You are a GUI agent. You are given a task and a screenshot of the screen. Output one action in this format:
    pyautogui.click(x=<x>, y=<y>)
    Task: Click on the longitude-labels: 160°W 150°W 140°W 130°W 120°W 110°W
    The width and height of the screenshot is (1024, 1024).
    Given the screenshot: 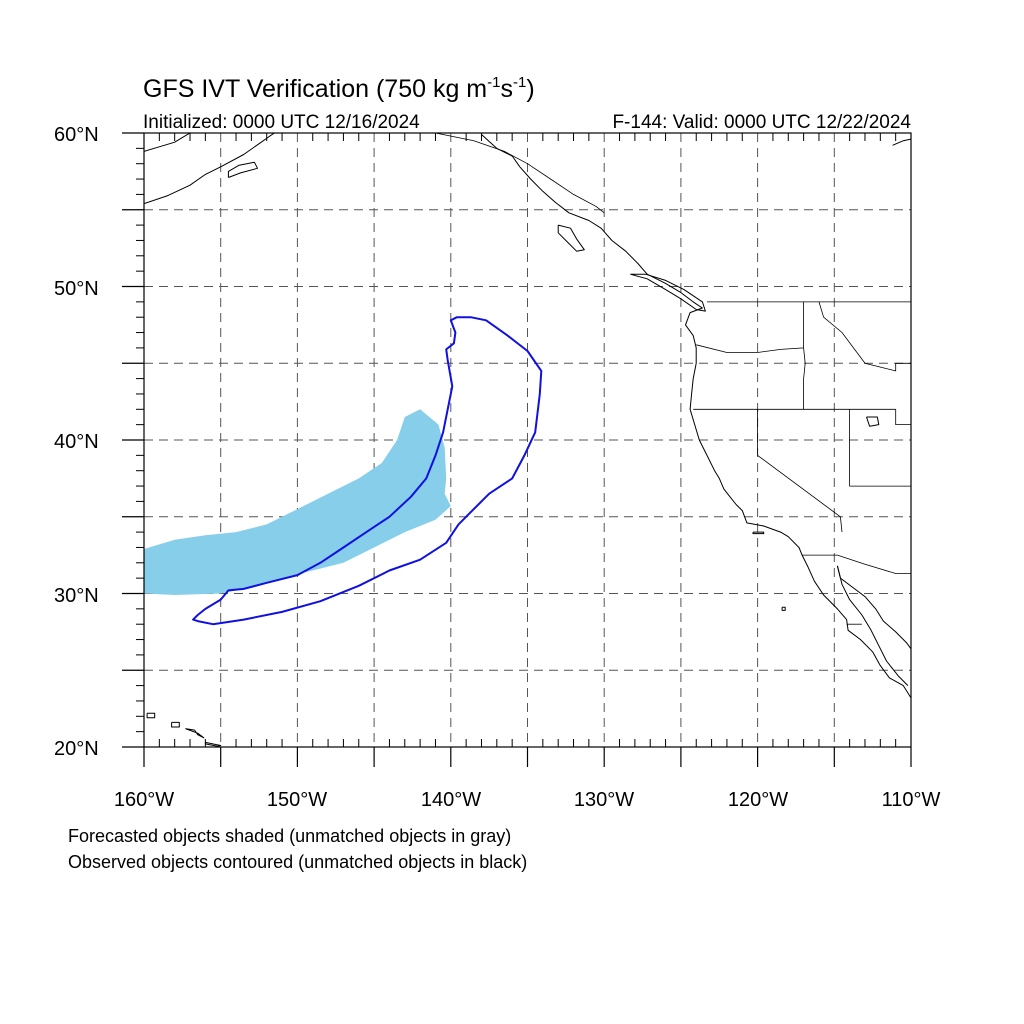 What is the action you would take?
    pyautogui.click(x=527, y=800)
    